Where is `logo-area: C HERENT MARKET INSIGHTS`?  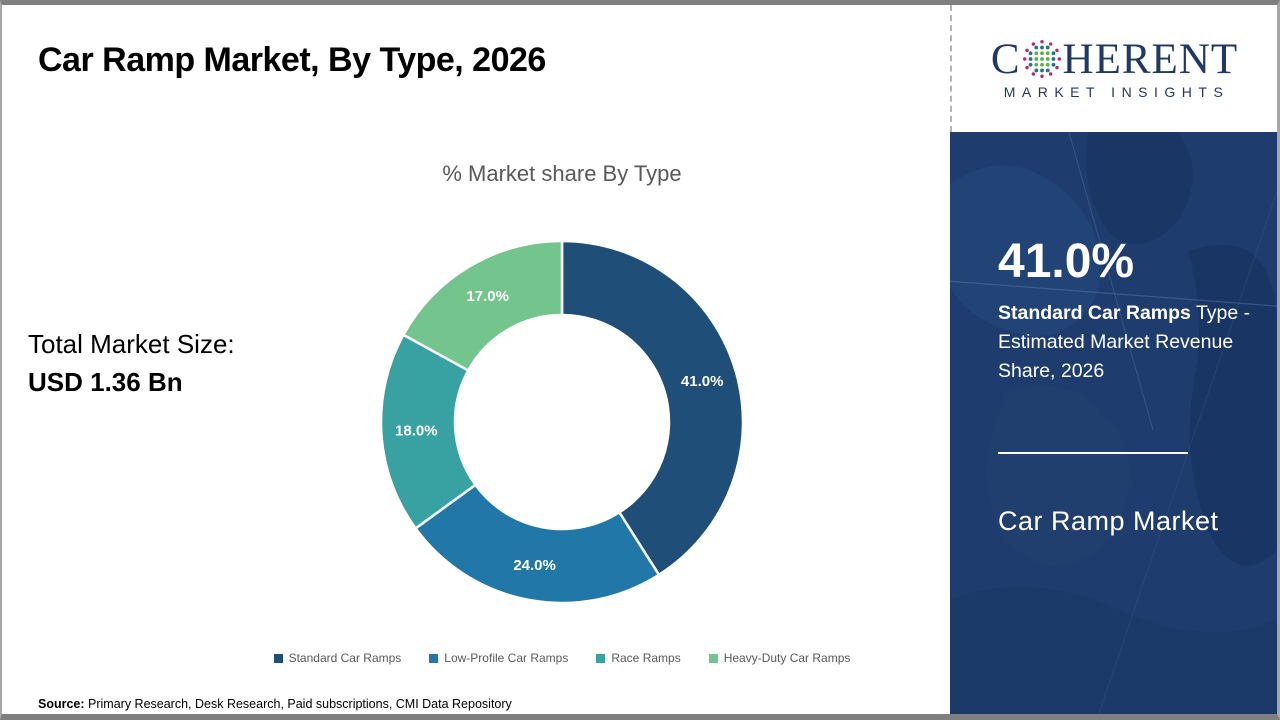 logo-area: C HERENT MARKET INSIGHTS is located at coordinates (1113, 68).